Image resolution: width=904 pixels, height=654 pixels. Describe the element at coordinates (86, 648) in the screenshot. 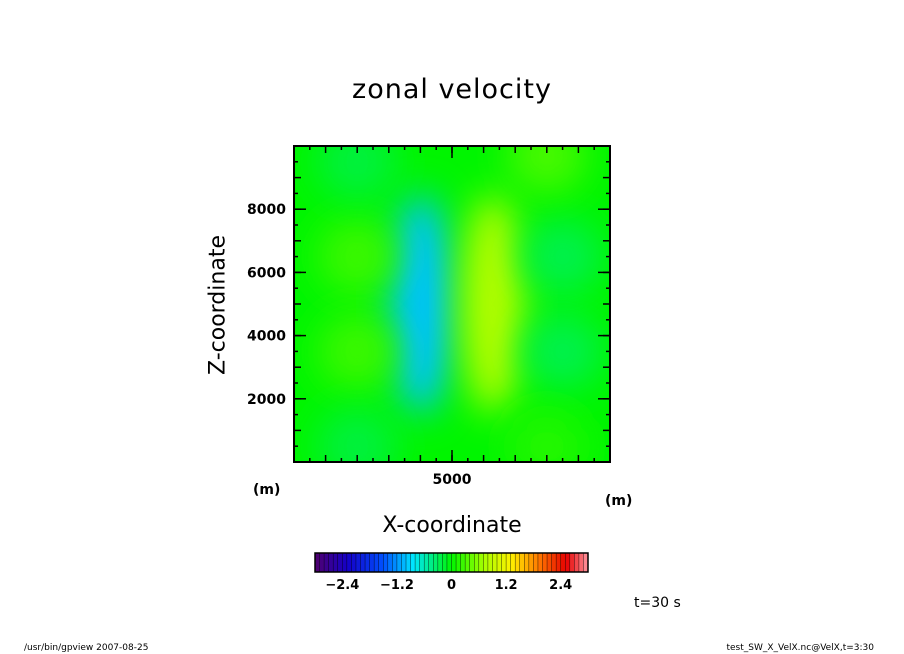

I see `footer-program-date: /usr/bin/gpview 2007-08-25` at that location.